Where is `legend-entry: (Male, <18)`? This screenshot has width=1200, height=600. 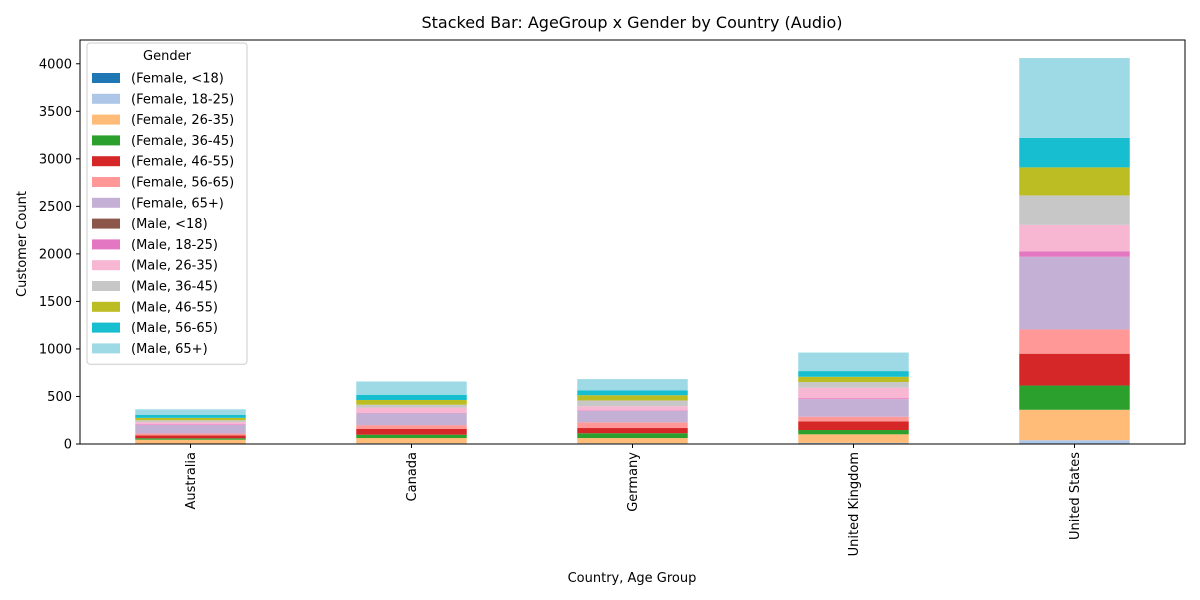 legend-entry: (Male, <18) is located at coordinates (169, 224).